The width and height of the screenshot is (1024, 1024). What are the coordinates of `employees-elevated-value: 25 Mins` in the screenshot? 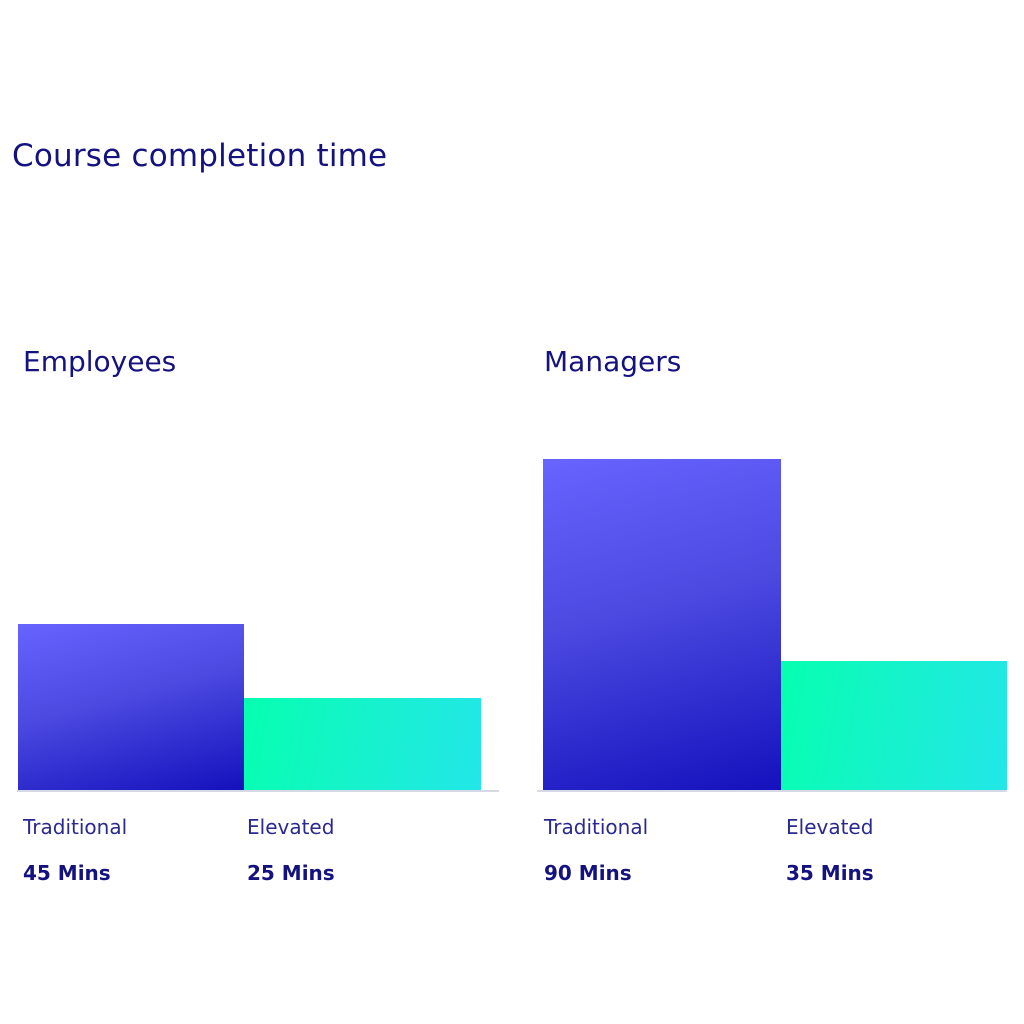 It's located at (291, 873).